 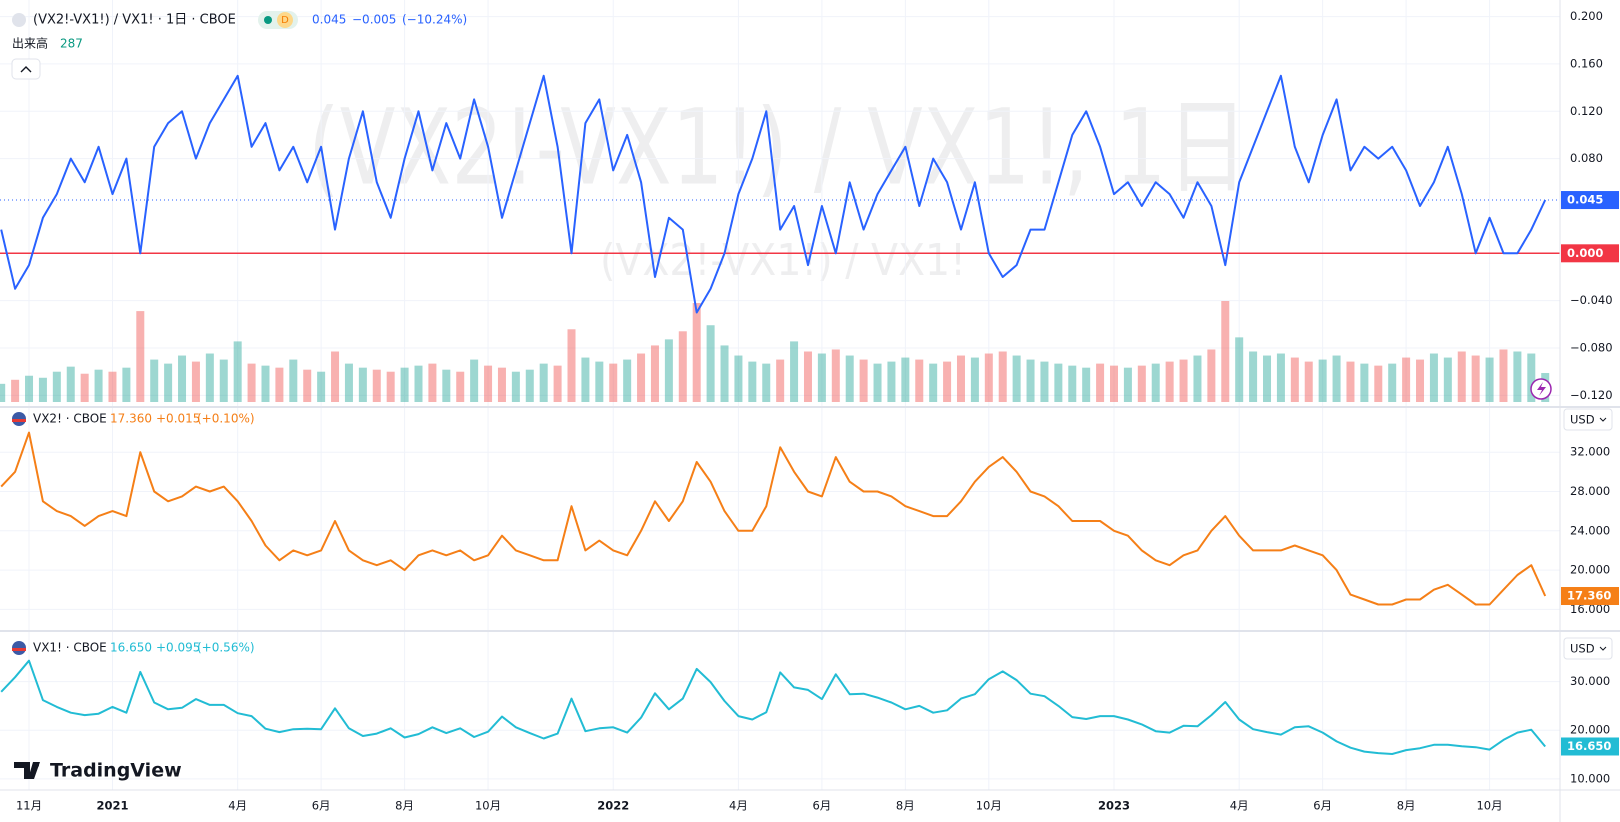 What do you see at coordinates (134, 20) in the screenshot?
I see `symbol-title: (VX2!-VX1!) / VX1! · 1日 · CBOE` at bounding box center [134, 20].